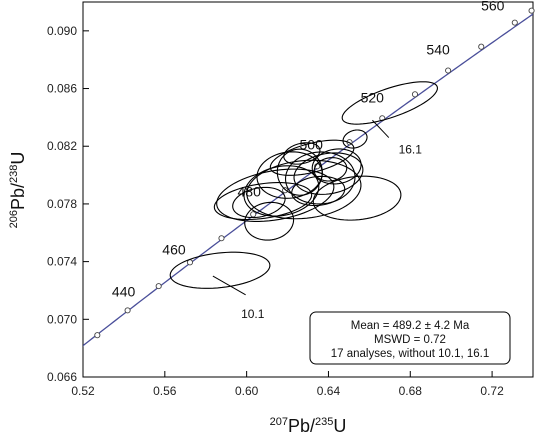 Image resolution: width=537 pixels, height=439 pixels. Describe the element at coordinates (14, 219) in the screenshot. I see `y-axis-title-sup-a: 206` at that location.